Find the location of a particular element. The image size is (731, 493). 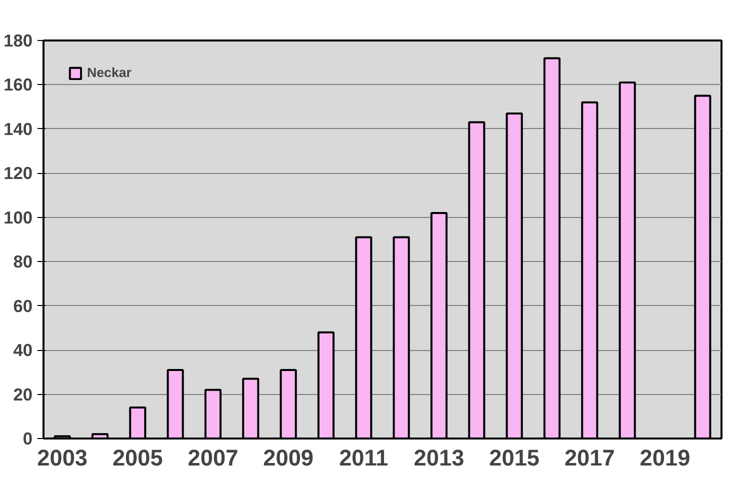

y-tick-label: 60 is located at coordinates (23, 306).